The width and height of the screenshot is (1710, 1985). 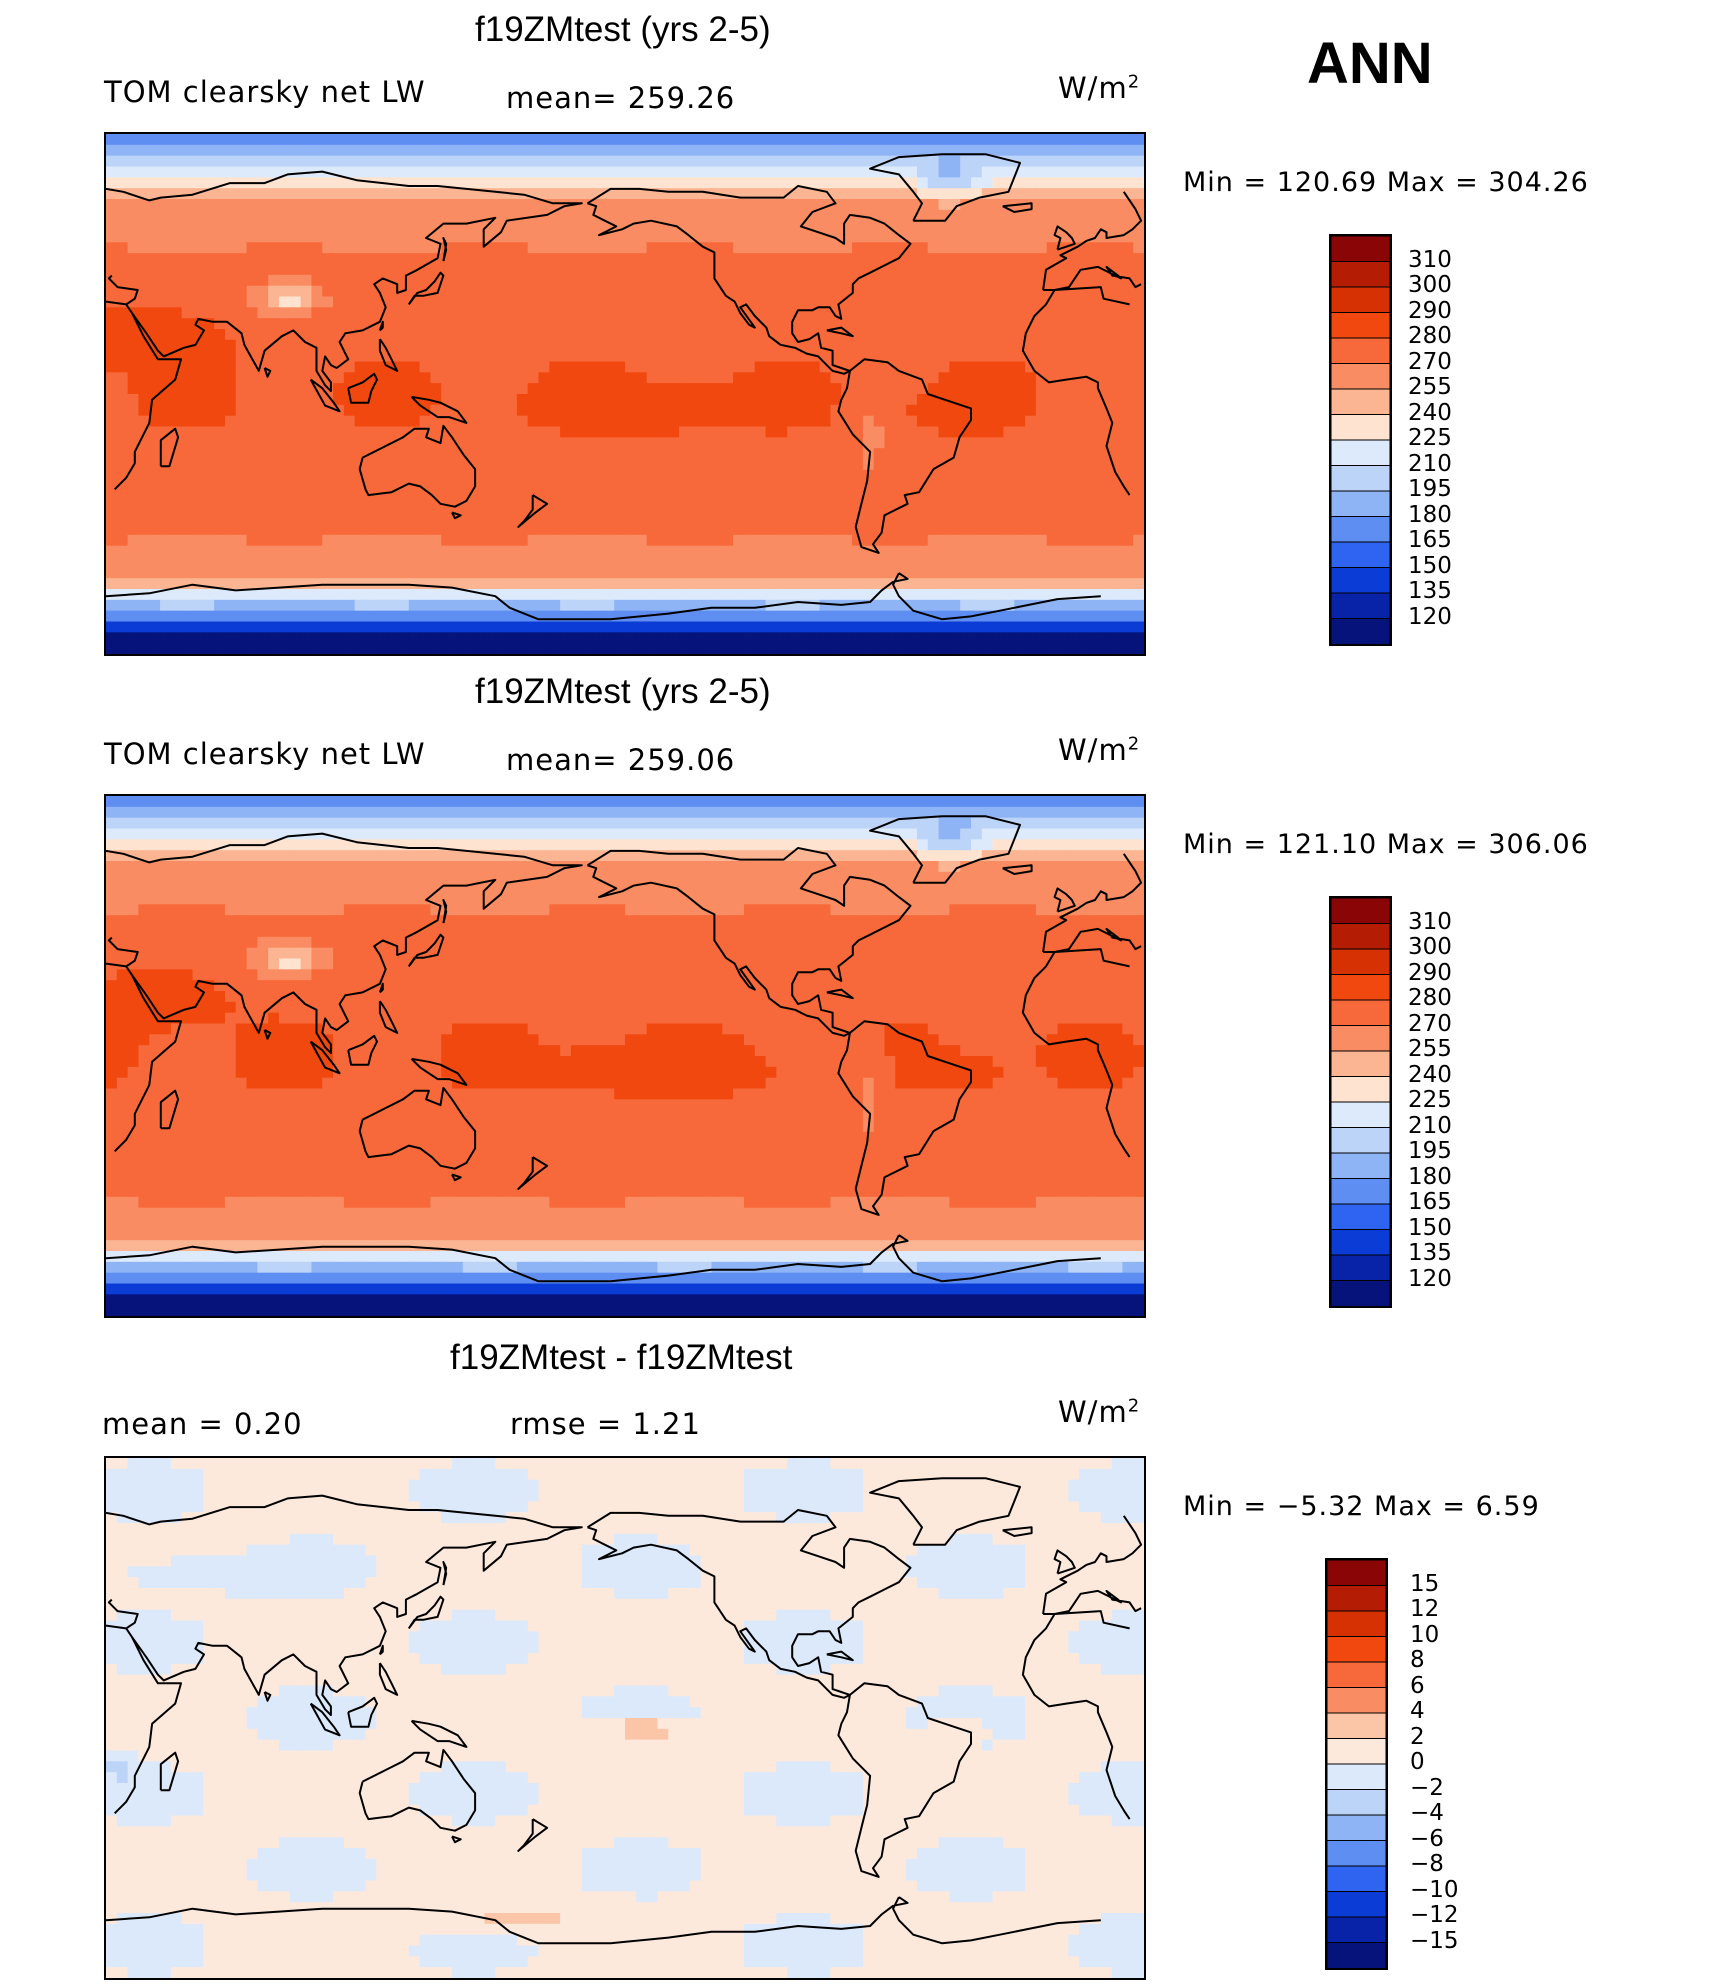 I want to click on colorbar-tick-label: 280, so click(x=1430, y=998).